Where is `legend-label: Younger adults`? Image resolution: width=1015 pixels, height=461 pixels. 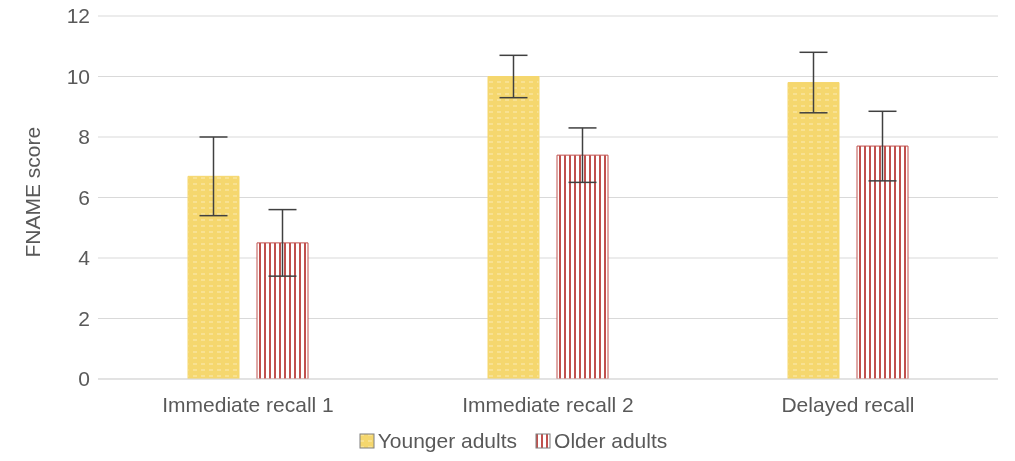 legend-label: Younger adults is located at coordinates (447, 441).